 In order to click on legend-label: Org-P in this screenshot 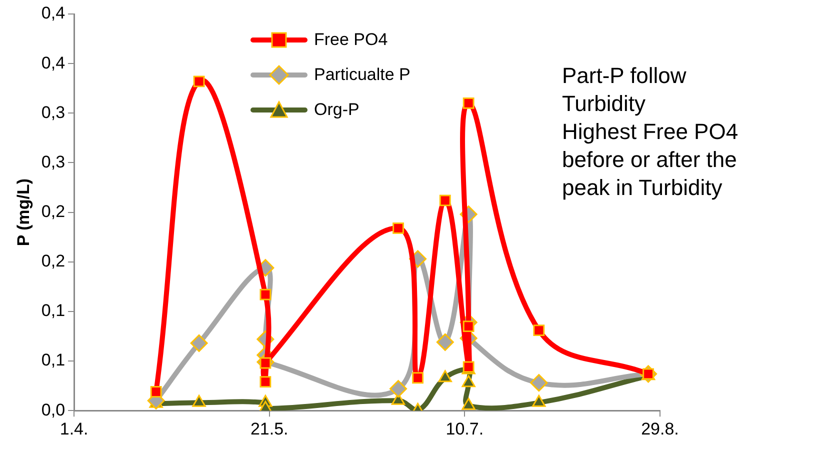, I will do `click(337, 110)`.